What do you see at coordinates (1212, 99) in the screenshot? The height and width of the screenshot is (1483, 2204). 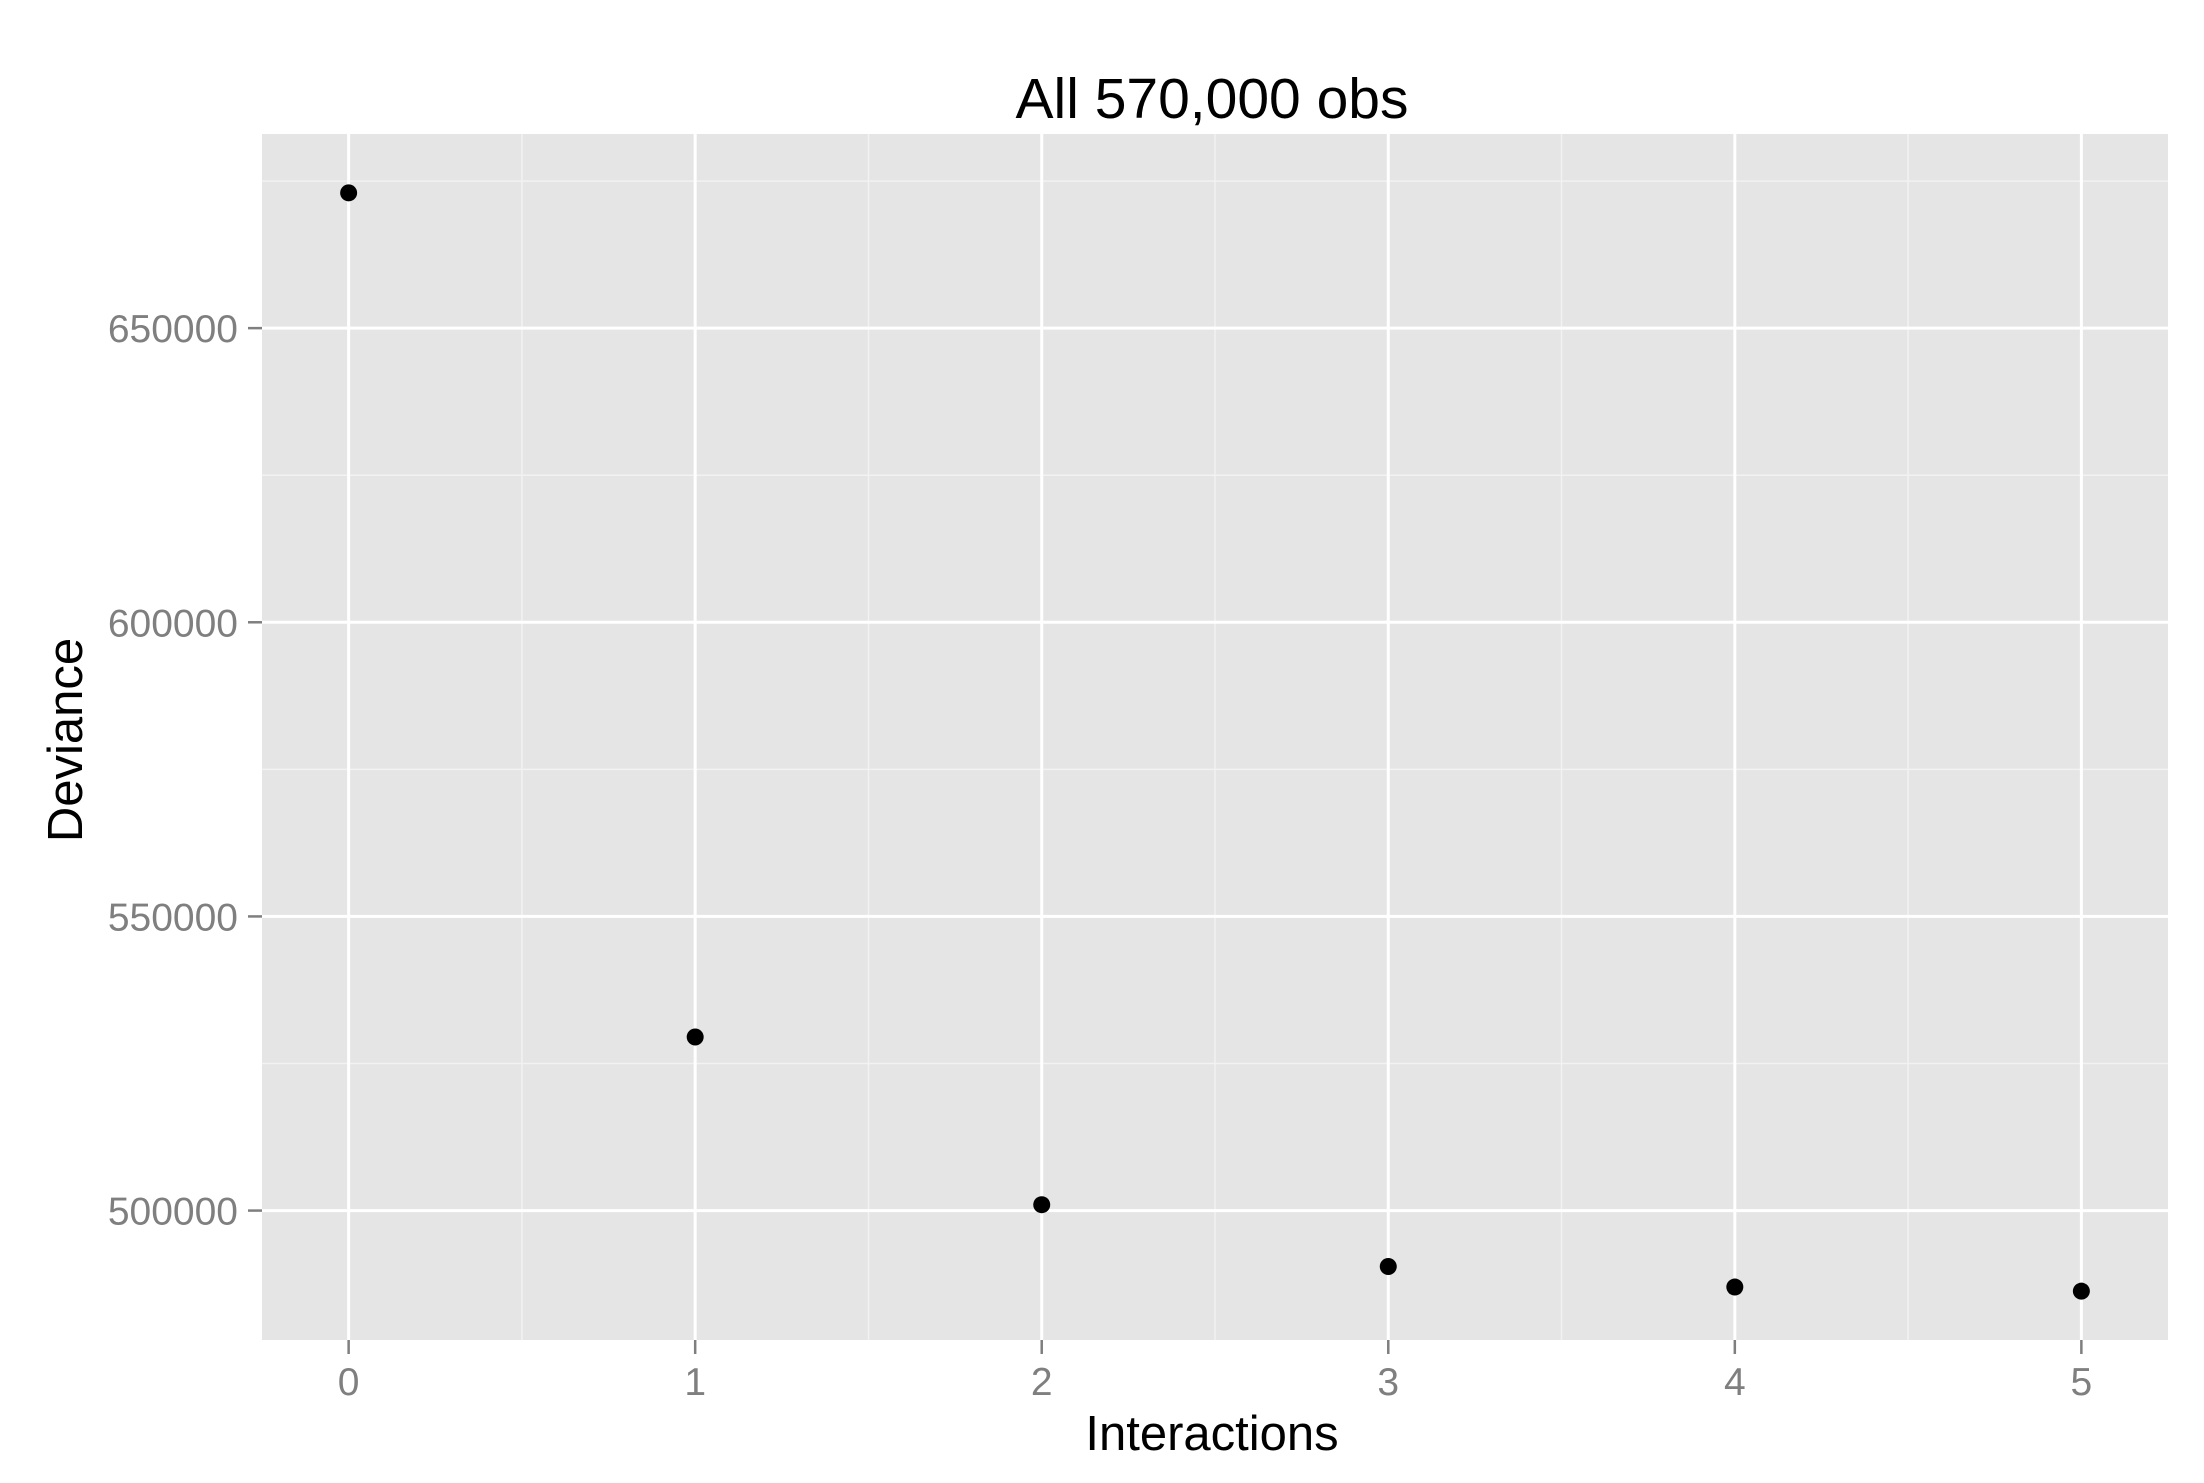 I see `chart-title: All 570,000 obs` at bounding box center [1212, 99].